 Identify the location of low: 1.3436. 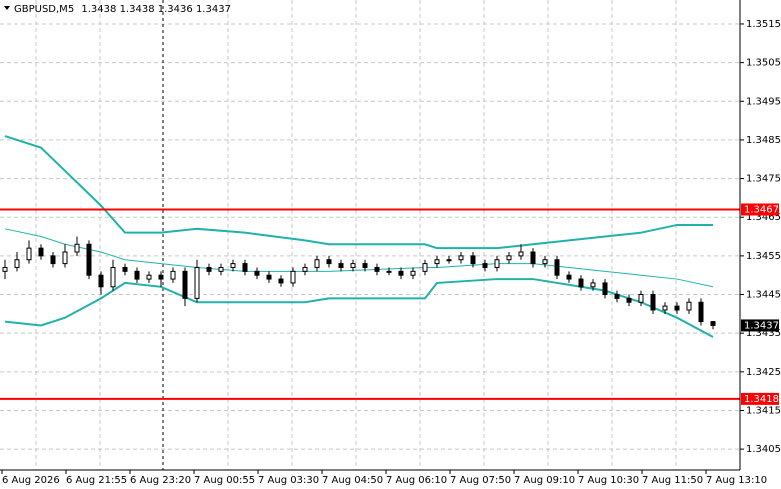
(175, 9).